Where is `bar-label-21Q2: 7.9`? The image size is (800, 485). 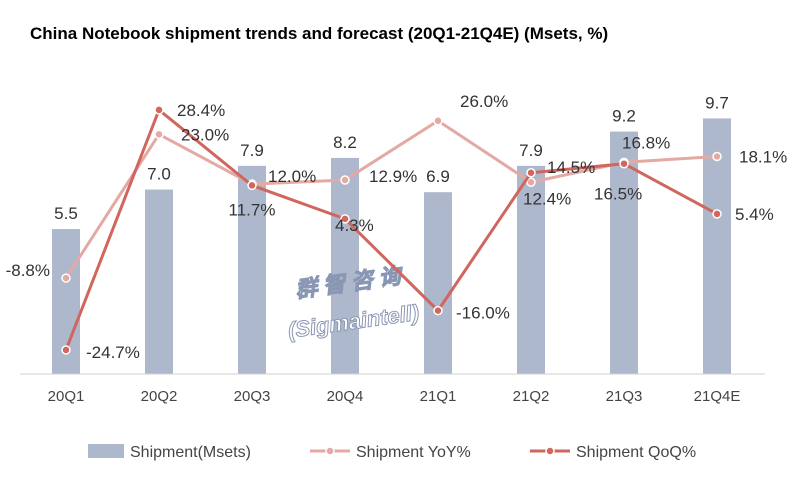 bar-label-21Q2: 7.9 is located at coordinates (531, 150).